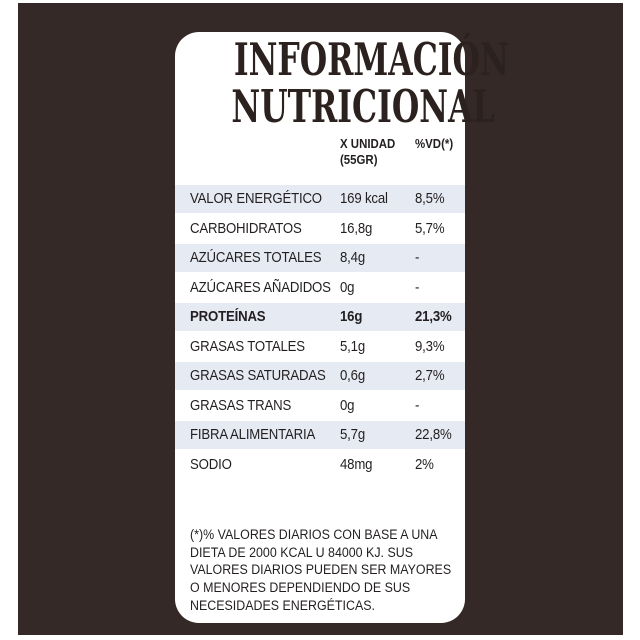  Describe the element at coordinates (320, 158) in the screenshot. I see `column-headers: X UNIDAD (55GR) %VD(*)` at that location.